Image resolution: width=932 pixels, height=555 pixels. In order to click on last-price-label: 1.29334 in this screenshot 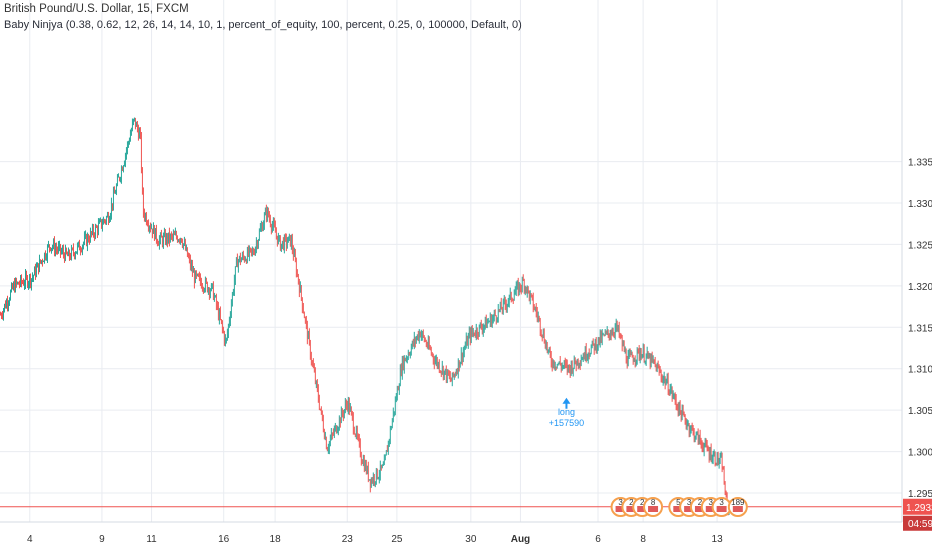, I will do `click(919, 508)`.